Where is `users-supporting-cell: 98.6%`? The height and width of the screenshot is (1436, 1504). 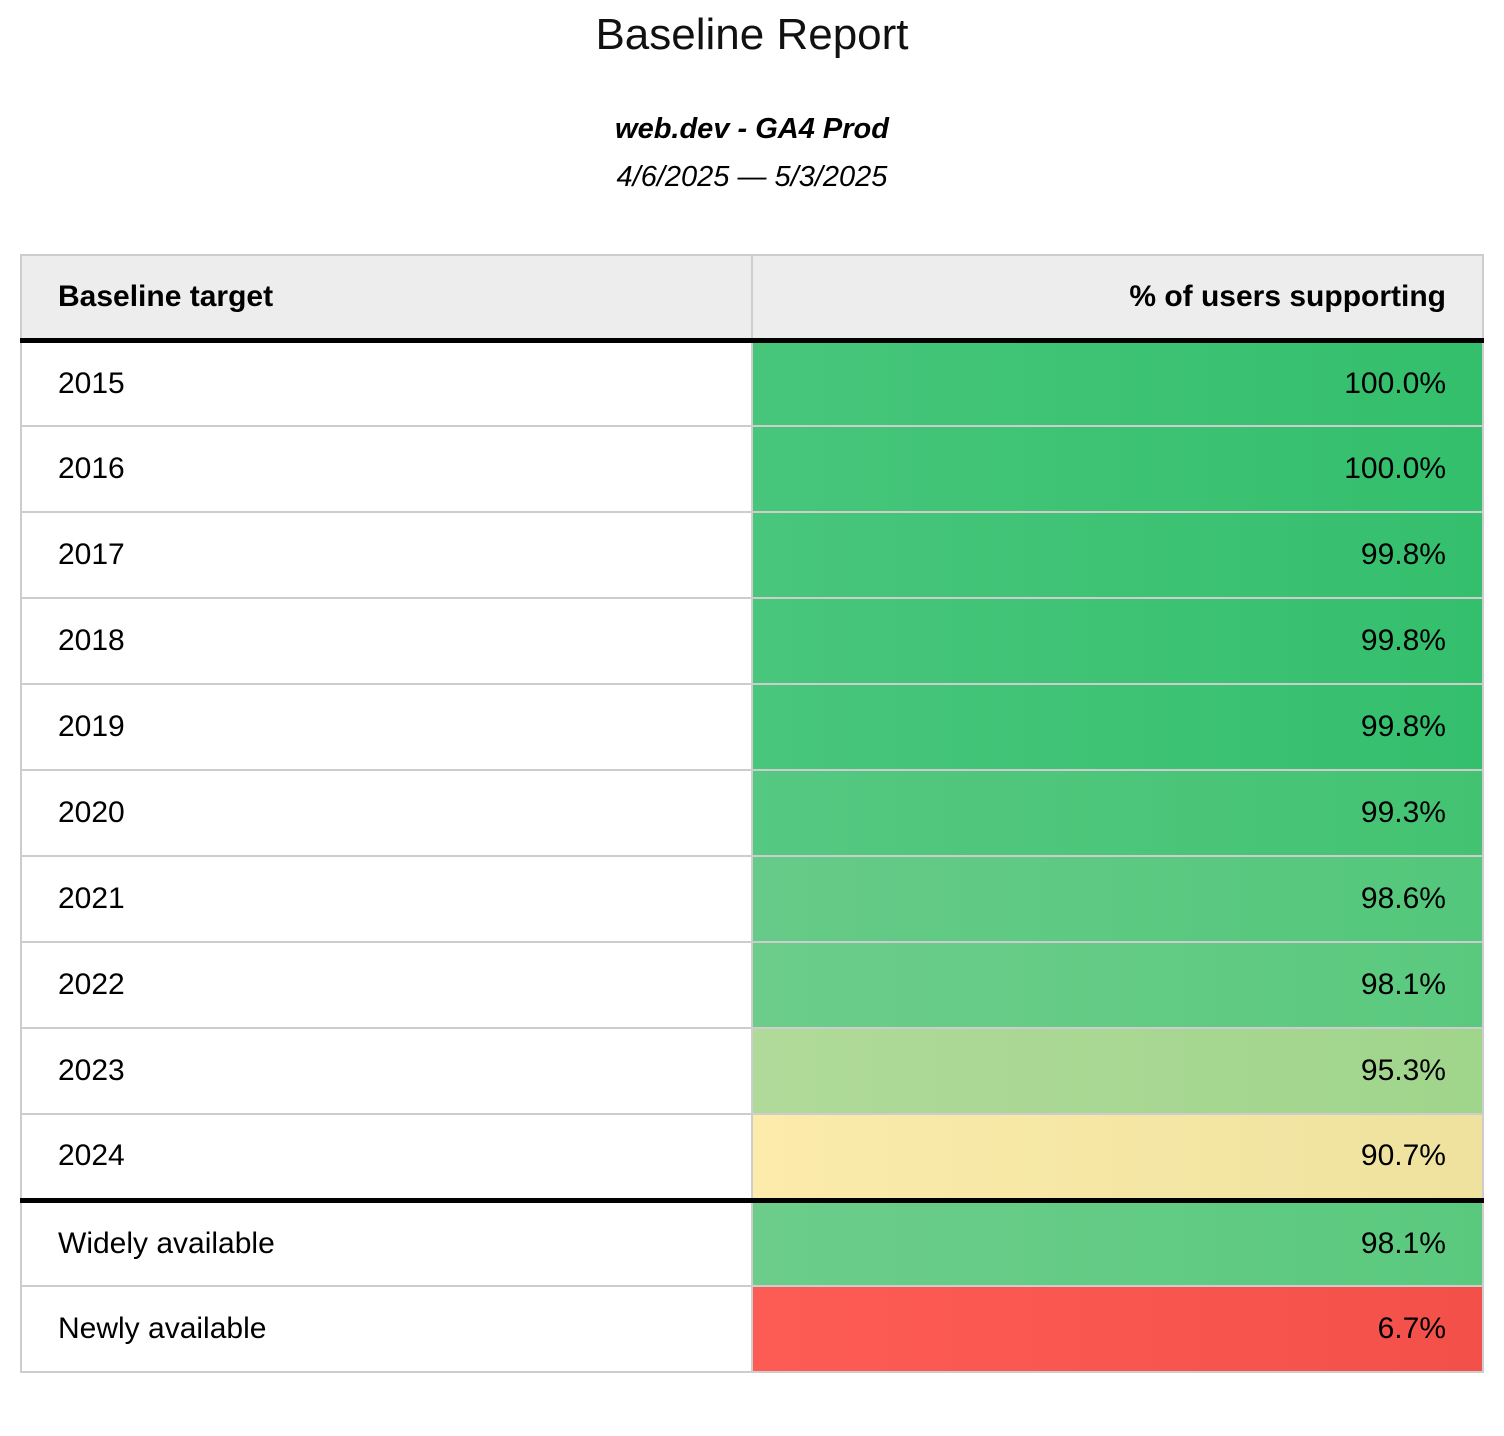 users-supporting-cell: 98.6% is located at coordinates (1117, 899).